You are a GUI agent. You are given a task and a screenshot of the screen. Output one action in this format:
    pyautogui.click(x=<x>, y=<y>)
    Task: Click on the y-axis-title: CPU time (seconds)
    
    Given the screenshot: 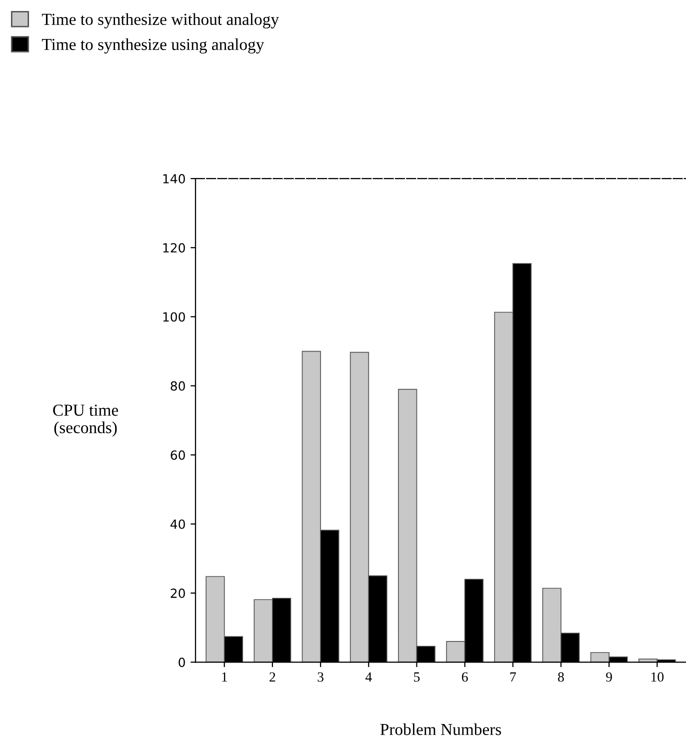 What is the action you would take?
    pyautogui.click(x=85, y=420)
    